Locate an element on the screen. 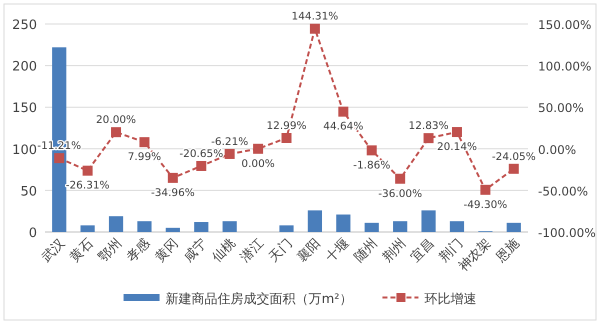 The height and width of the screenshot is (324, 600). x-tick-label: 咸宁 is located at coordinates (195, 251).